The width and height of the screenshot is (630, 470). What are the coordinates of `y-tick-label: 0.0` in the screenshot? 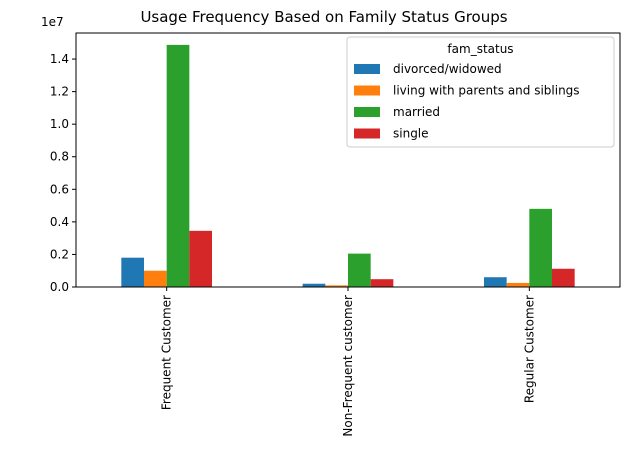 It's located at (59, 287).